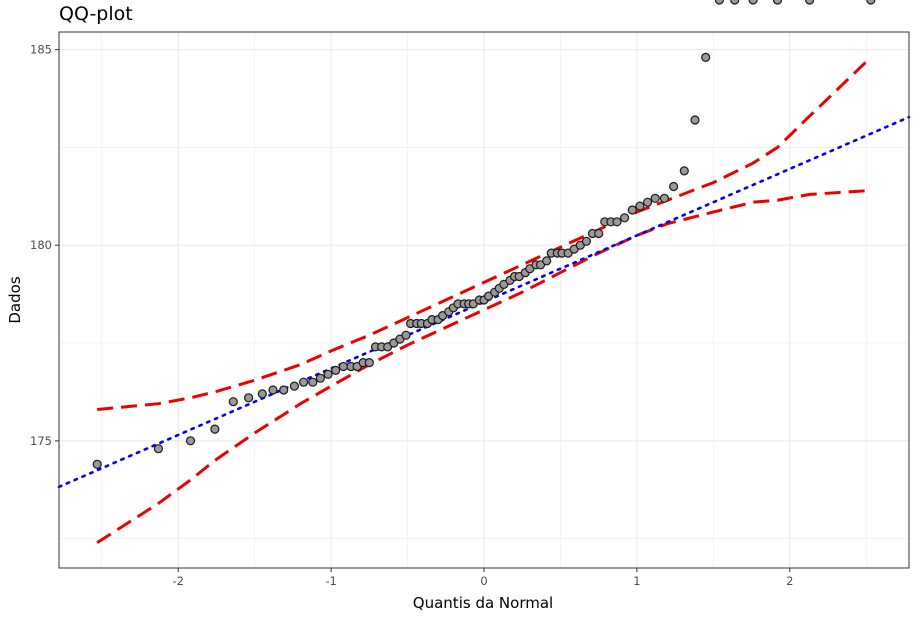  Describe the element at coordinates (636, 581) in the screenshot. I see `x-tick-label: 1` at that location.